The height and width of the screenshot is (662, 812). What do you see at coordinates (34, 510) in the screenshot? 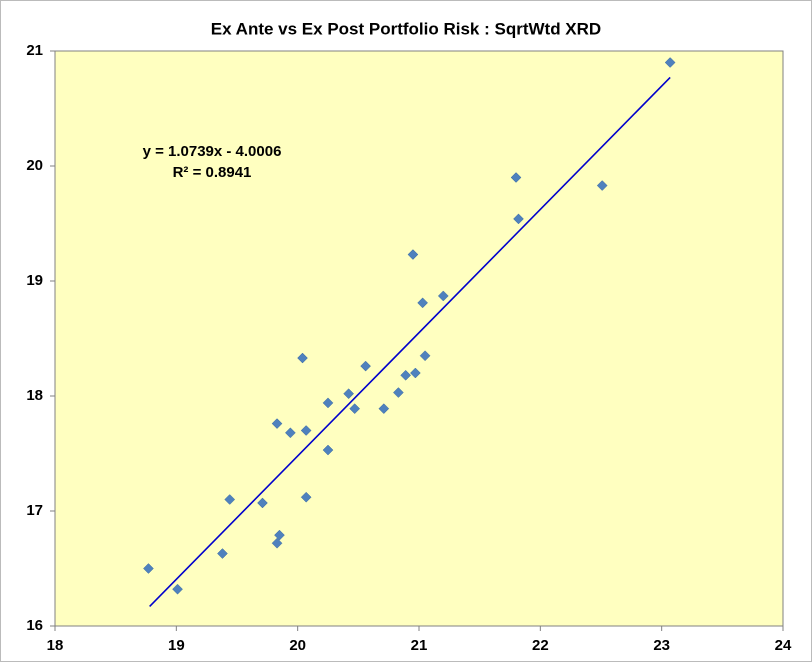
I see `y-tick-label: 17` at bounding box center [34, 510].